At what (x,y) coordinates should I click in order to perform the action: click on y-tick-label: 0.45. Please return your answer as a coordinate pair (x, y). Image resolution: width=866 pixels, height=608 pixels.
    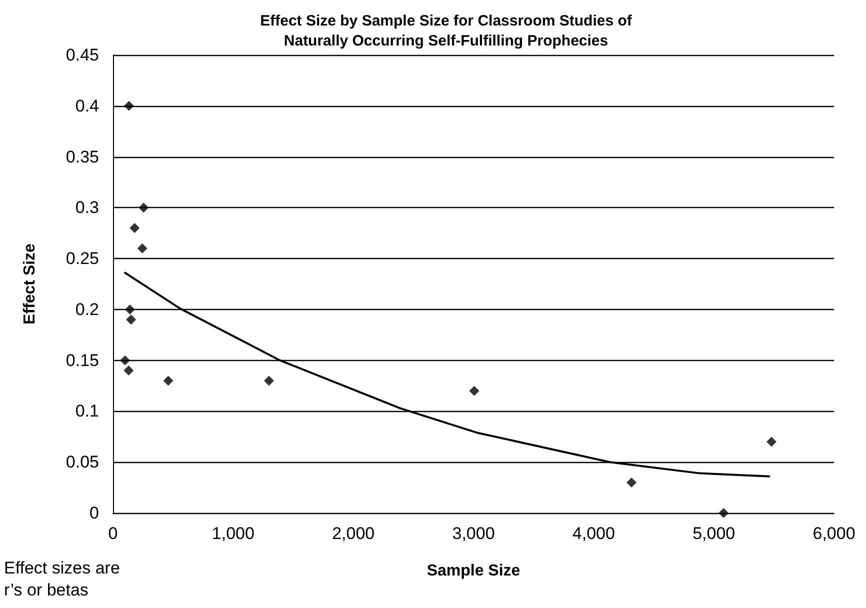
    Looking at the image, I should click on (82, 55).